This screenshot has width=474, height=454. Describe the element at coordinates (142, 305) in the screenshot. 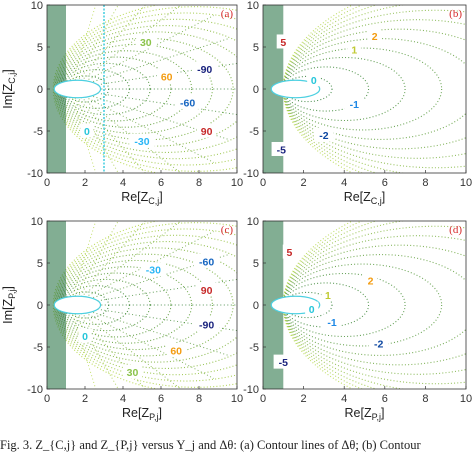

I see `plot-area: -30 -60 90 -90 0 60 30` at that location.